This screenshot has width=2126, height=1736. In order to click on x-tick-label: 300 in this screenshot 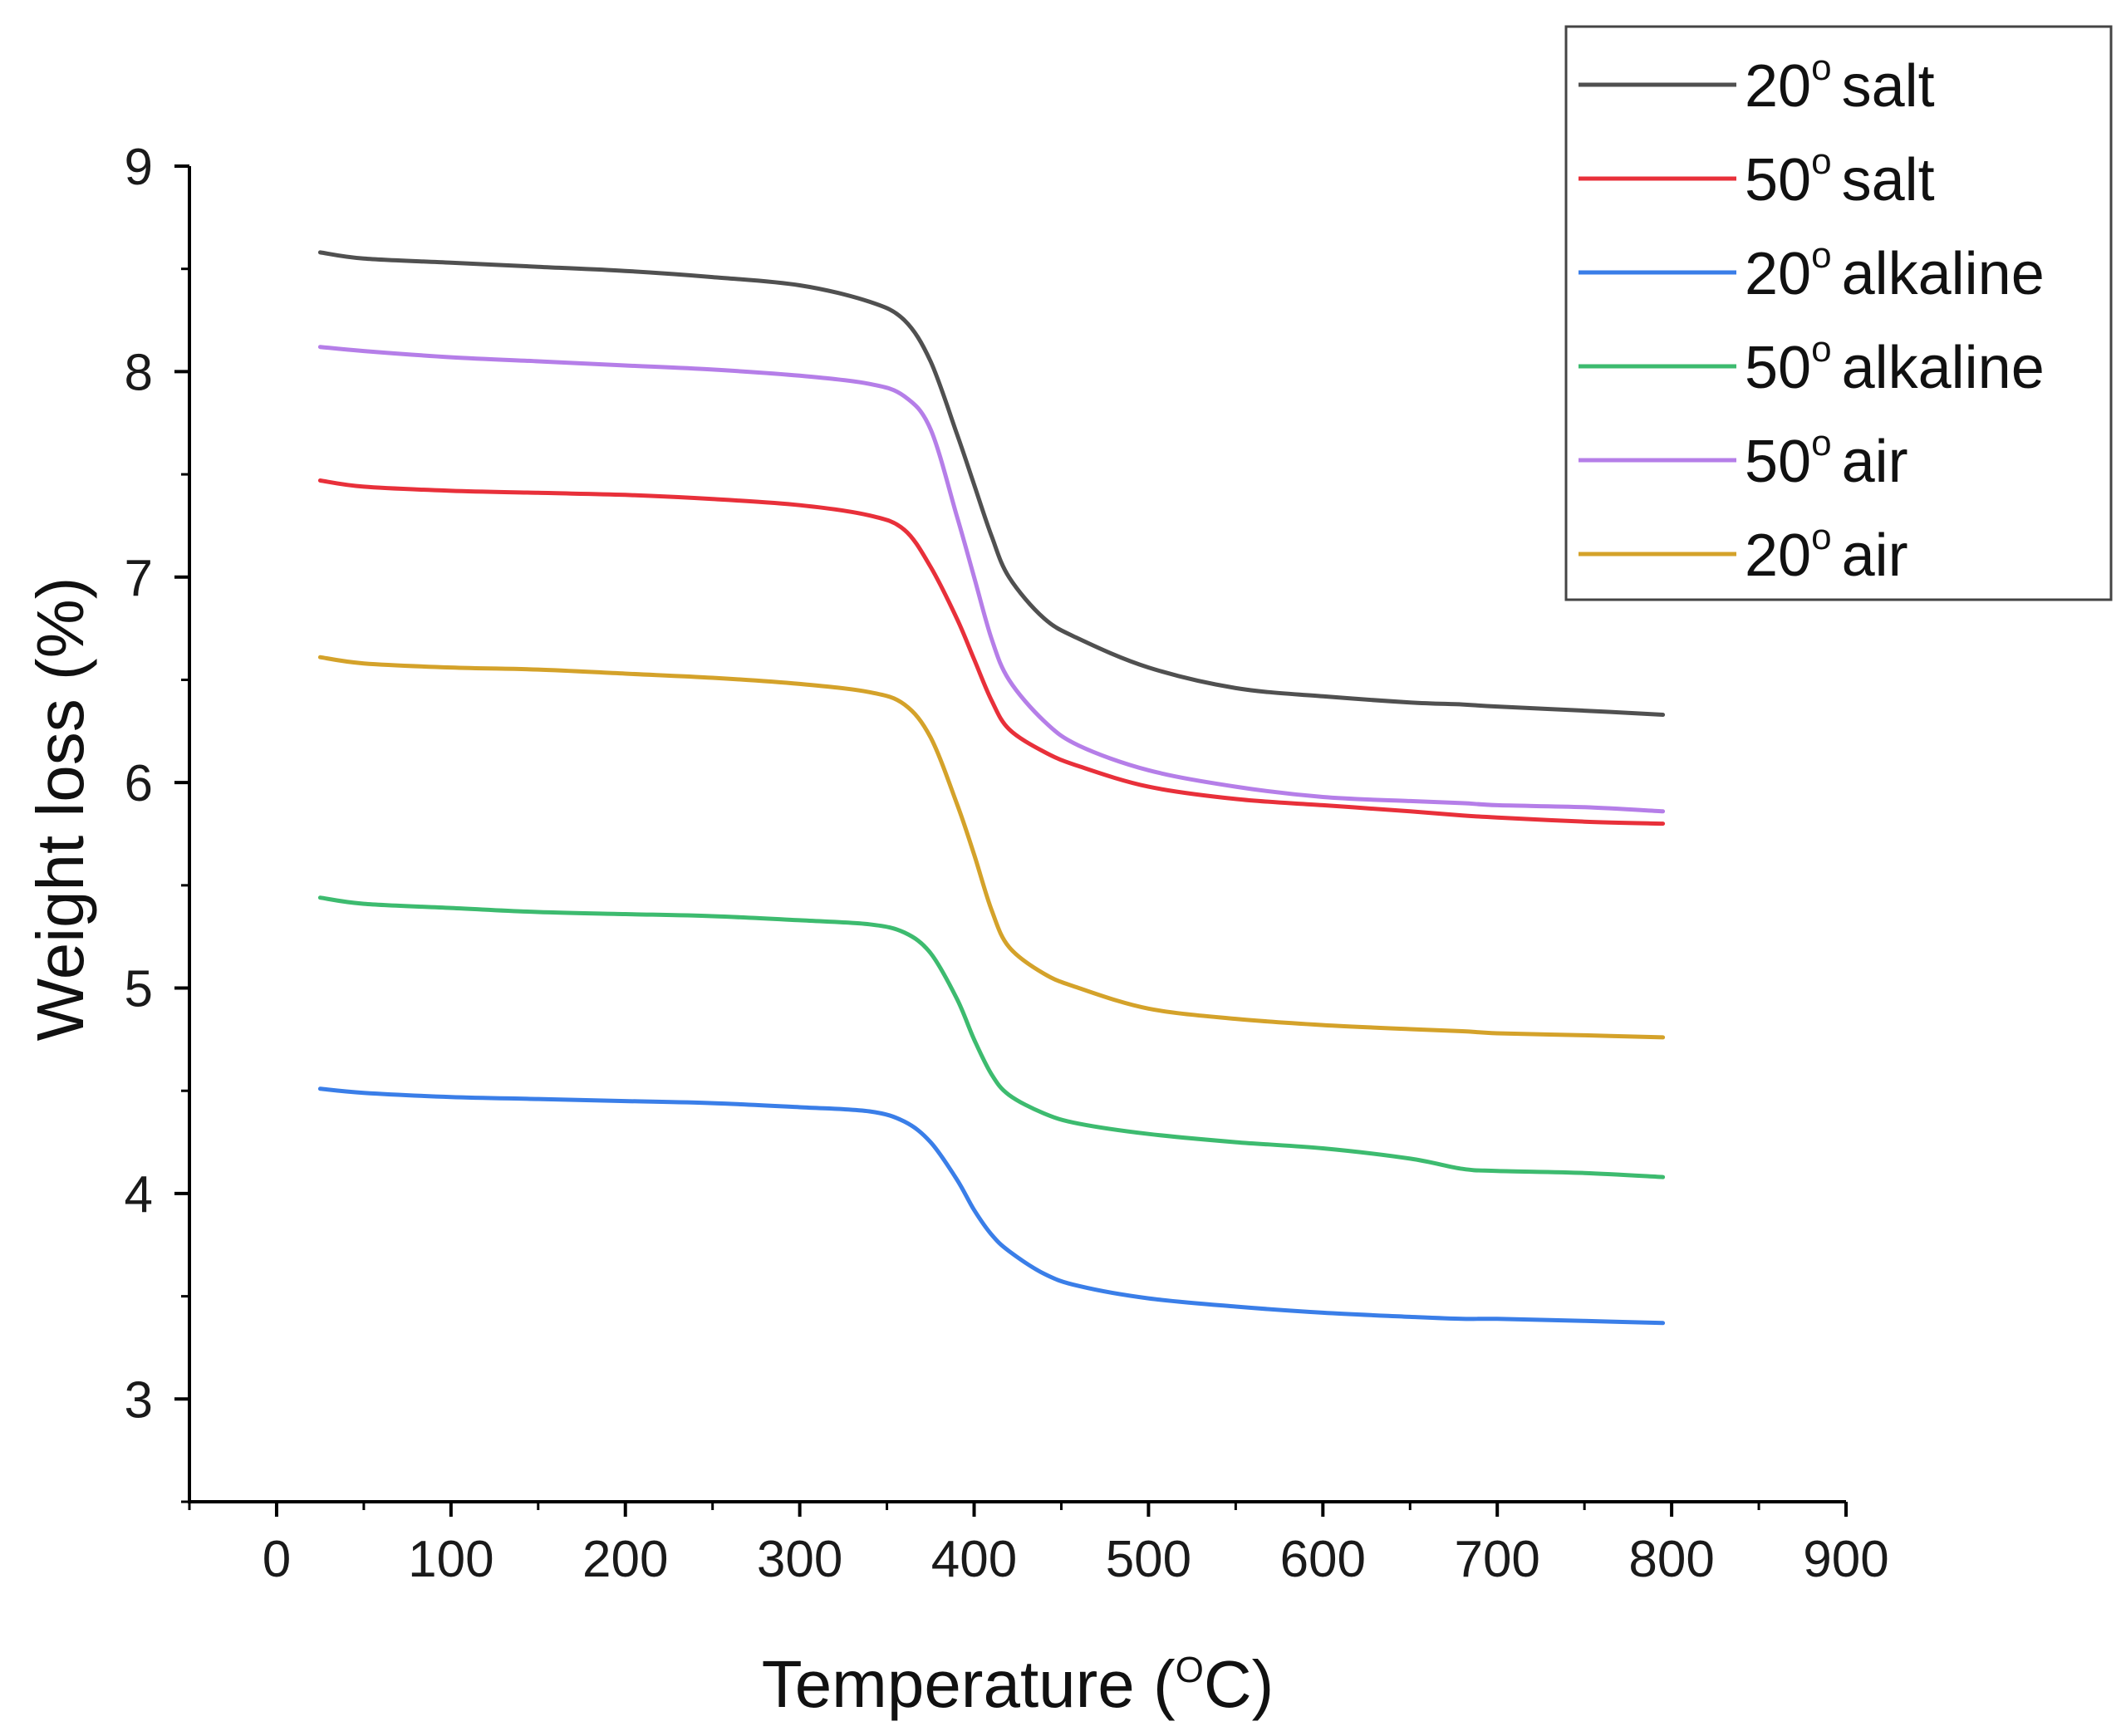, I will do `click(799, 1559)`.